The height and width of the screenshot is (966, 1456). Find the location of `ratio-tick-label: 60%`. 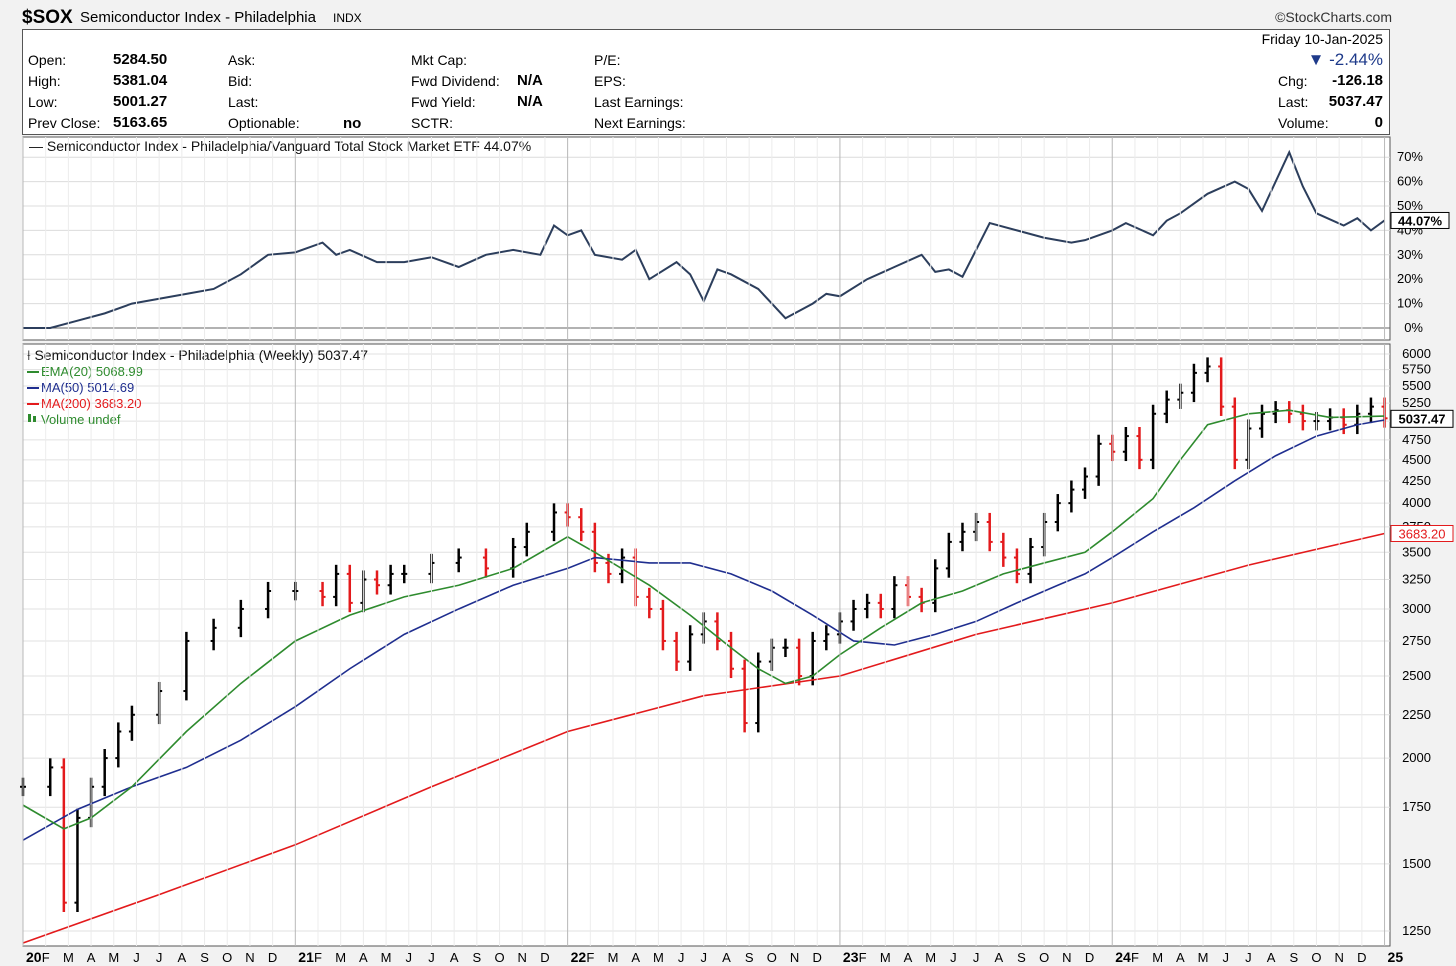

ratio-tick-label: 60% is located at coordinates (1410, 181).